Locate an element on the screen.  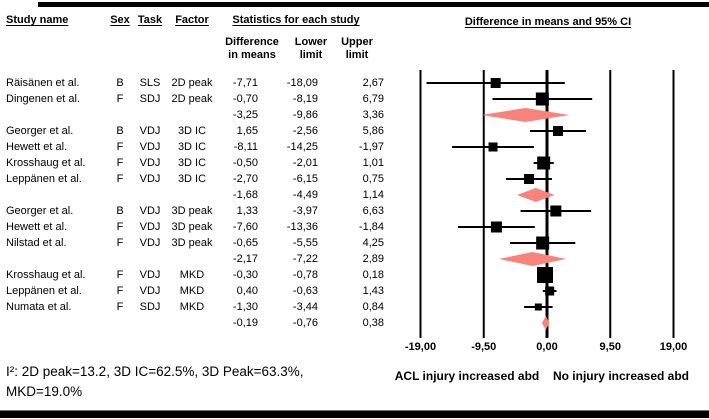
table-row: Georger et al. B VDJ 3D peak 1,33 -3,97 6,63 is located at coordinates (200, 211).